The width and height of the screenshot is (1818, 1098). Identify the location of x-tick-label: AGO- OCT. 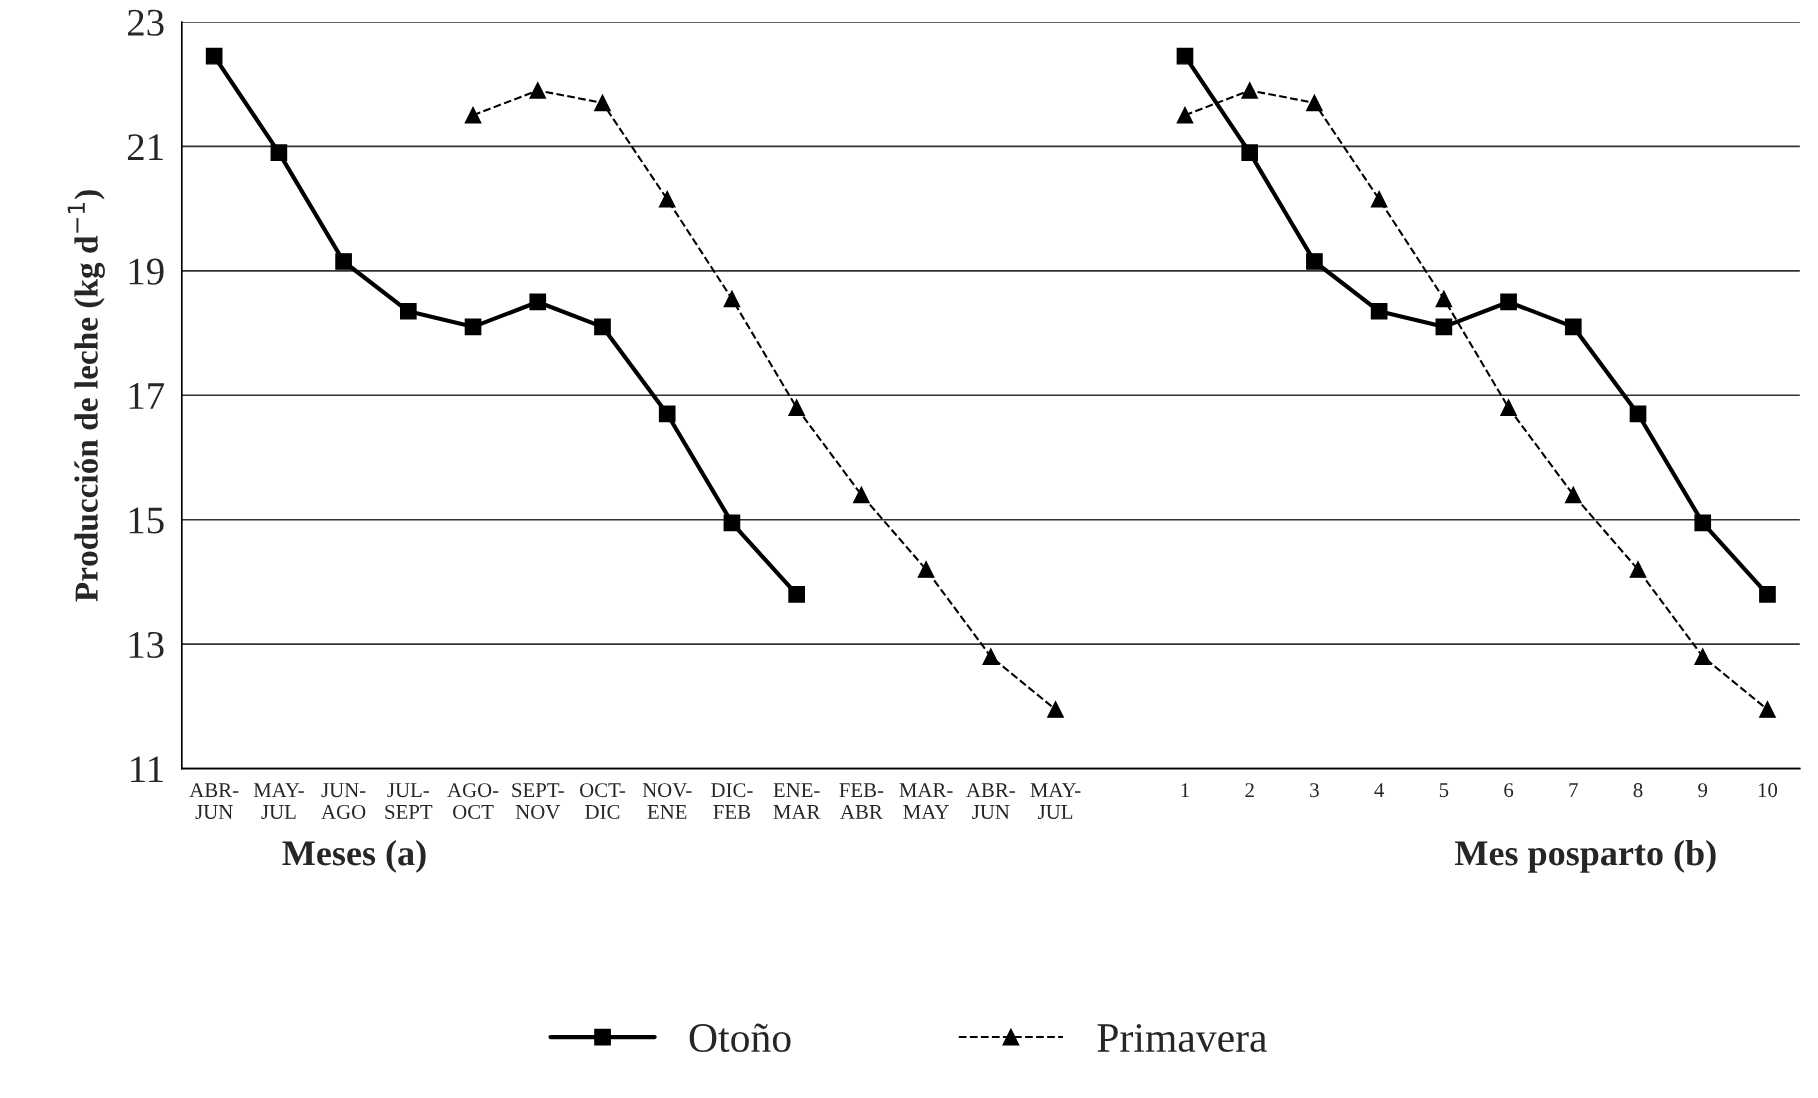
(473, 801).